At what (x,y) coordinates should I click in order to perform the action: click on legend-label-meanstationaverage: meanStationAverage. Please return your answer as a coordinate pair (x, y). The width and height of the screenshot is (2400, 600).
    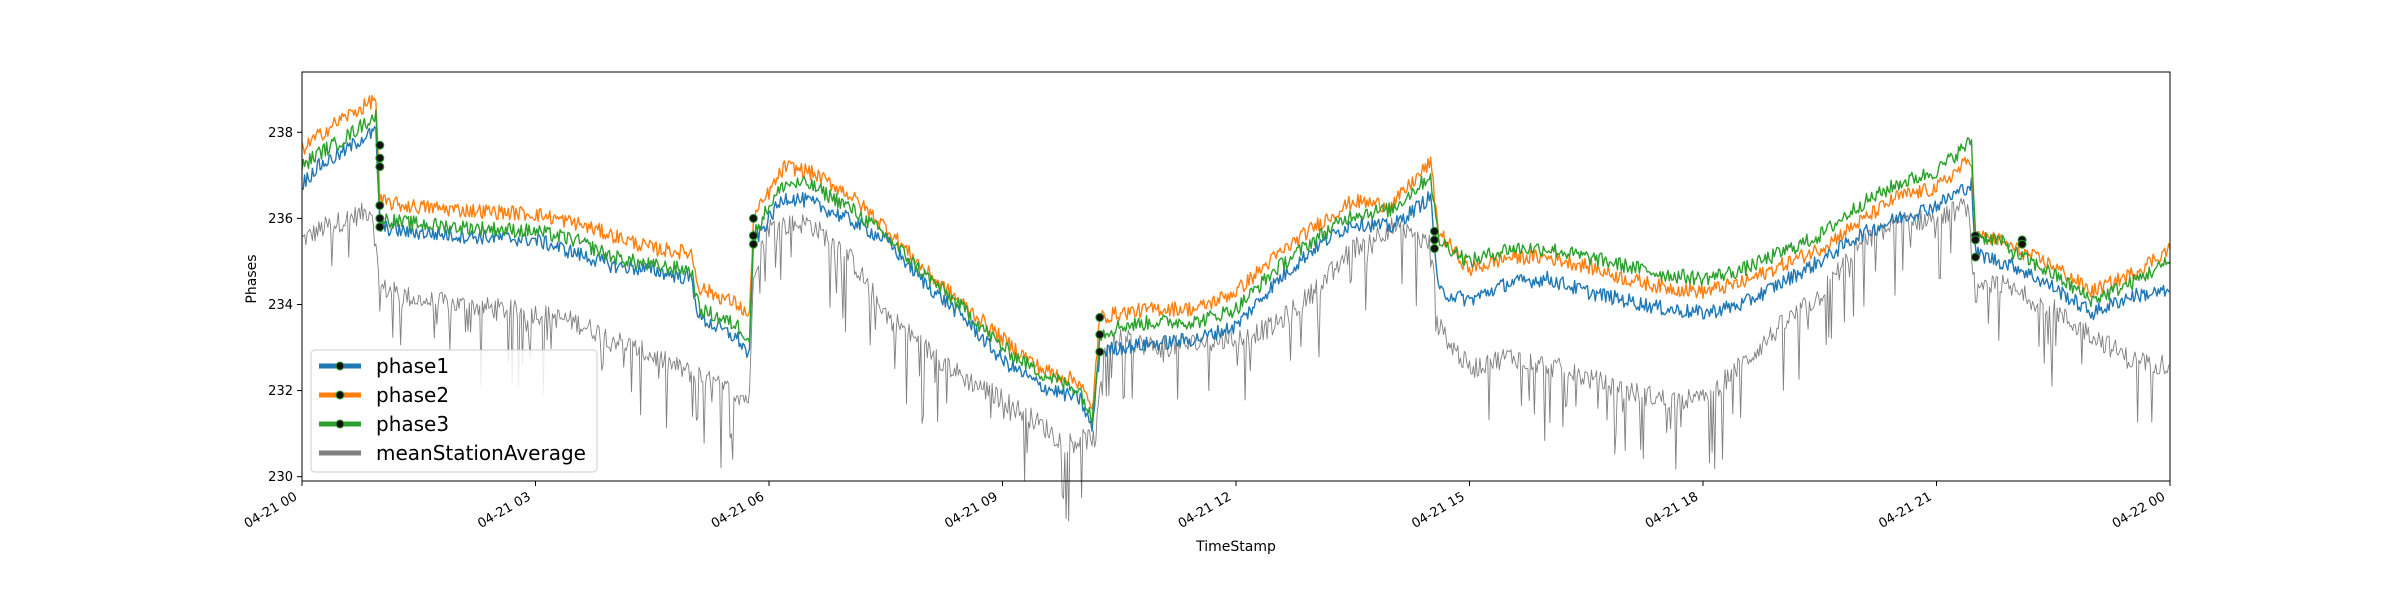
    Looking at the image, I should click on (481, 453).